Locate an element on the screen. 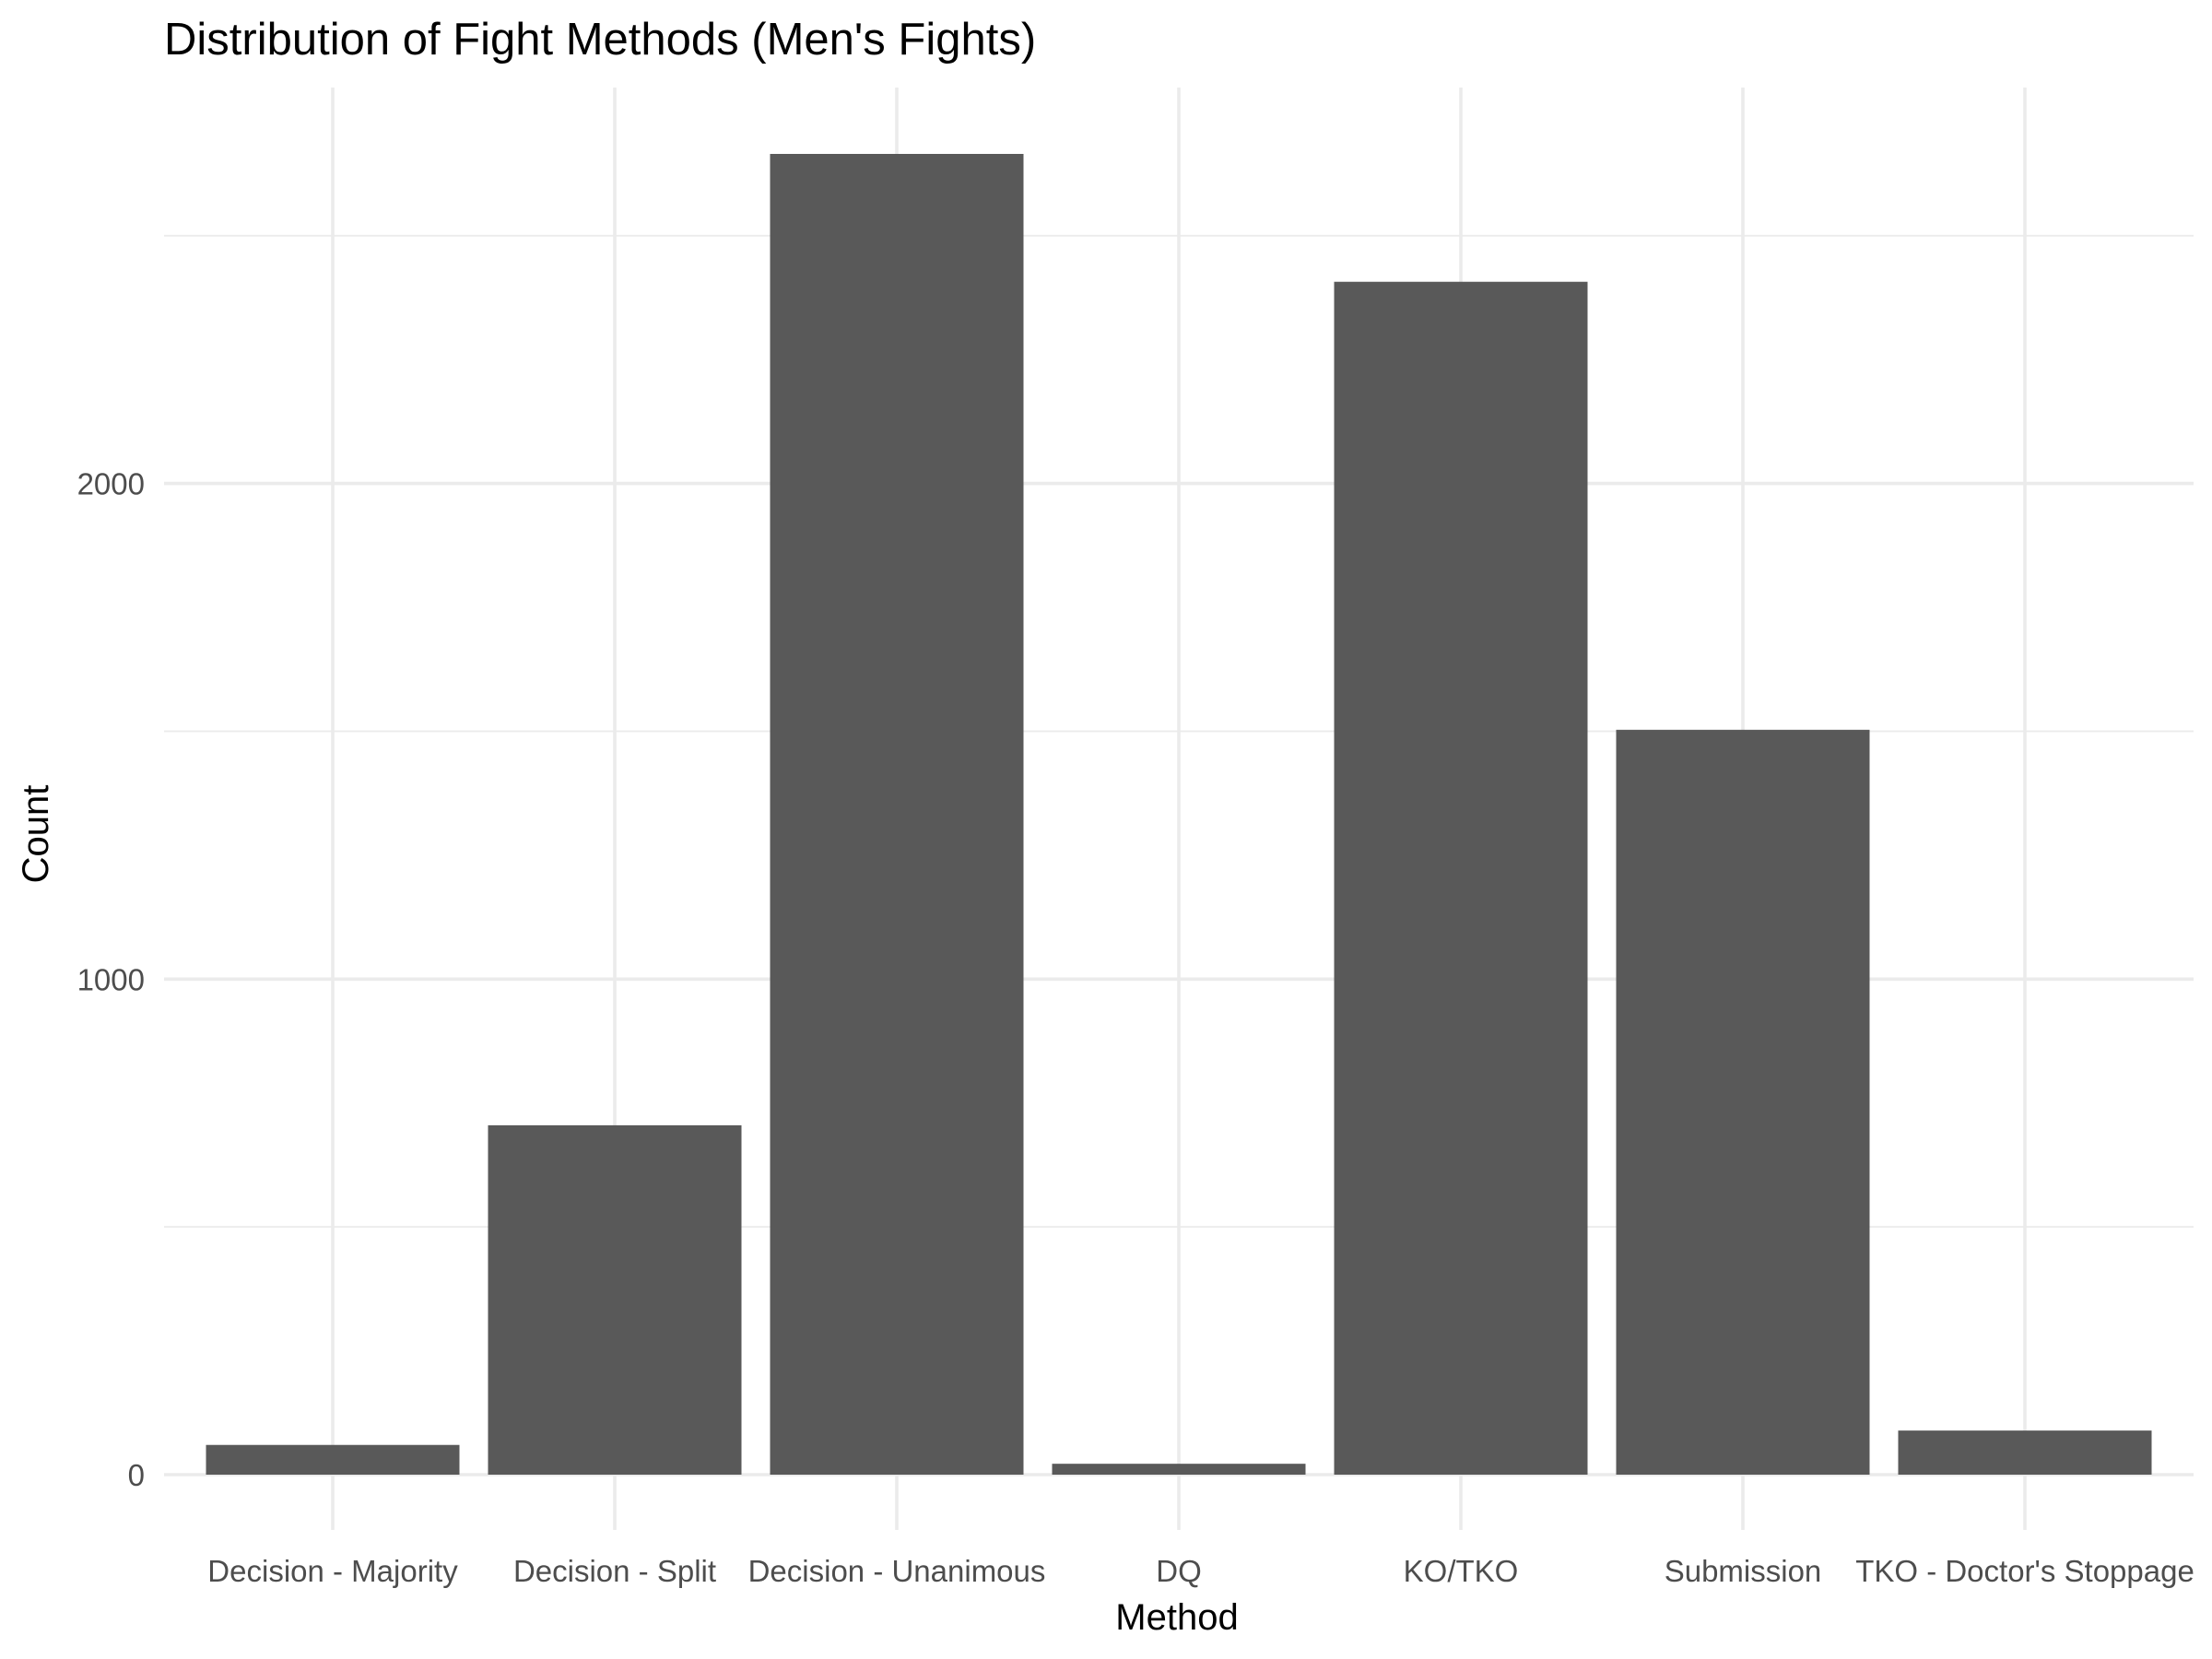  bar-ko-tko is located at coordinates (1461, 878).